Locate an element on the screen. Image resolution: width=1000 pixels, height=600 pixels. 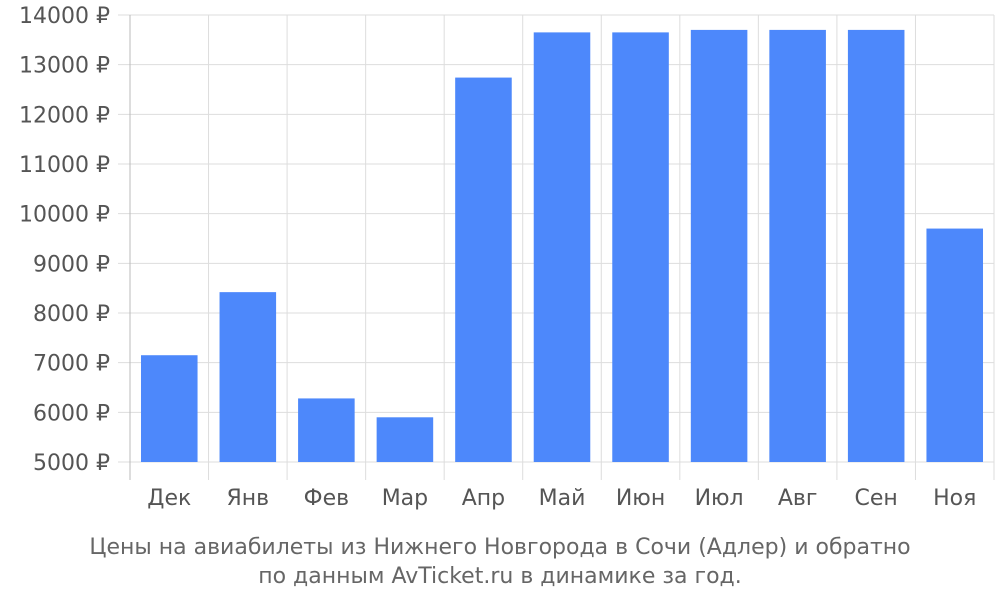
y-tick-label: 6000 ₽ is located at coordinates (71, 413).